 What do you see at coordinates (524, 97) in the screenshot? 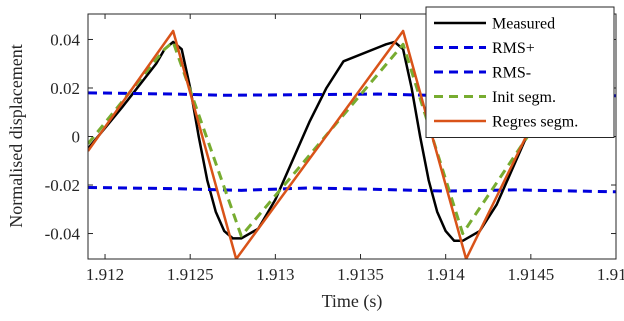
I see `legend-label: Init segm.` at bounding box center [524, 97].